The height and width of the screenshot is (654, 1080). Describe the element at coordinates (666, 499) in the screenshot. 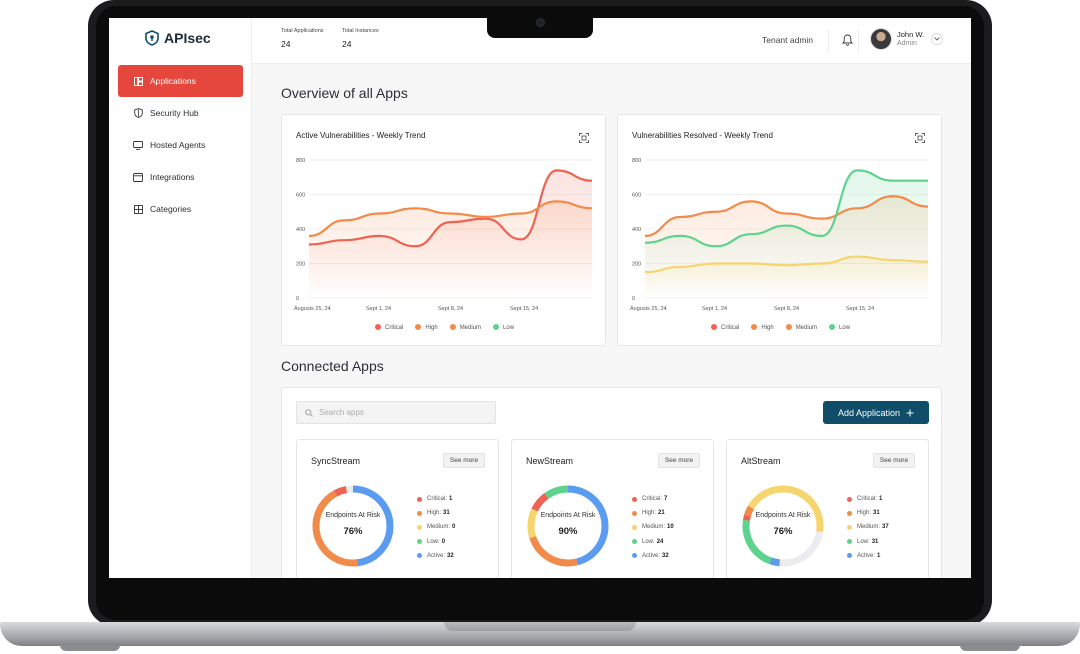

I see `risk-value: 7` at that location.